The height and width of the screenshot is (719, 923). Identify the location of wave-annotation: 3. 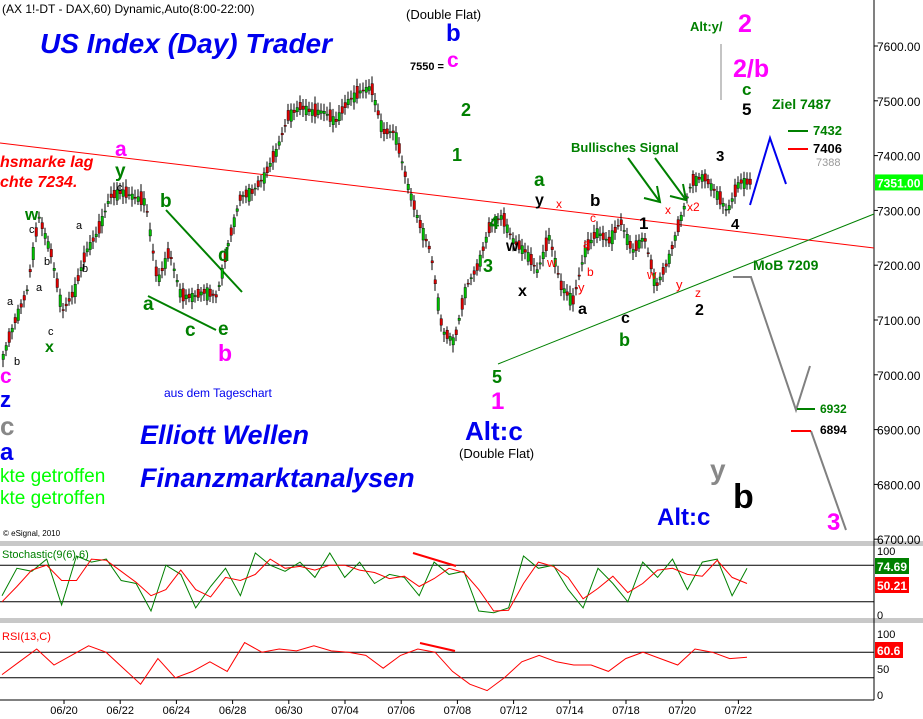
(720, 156).